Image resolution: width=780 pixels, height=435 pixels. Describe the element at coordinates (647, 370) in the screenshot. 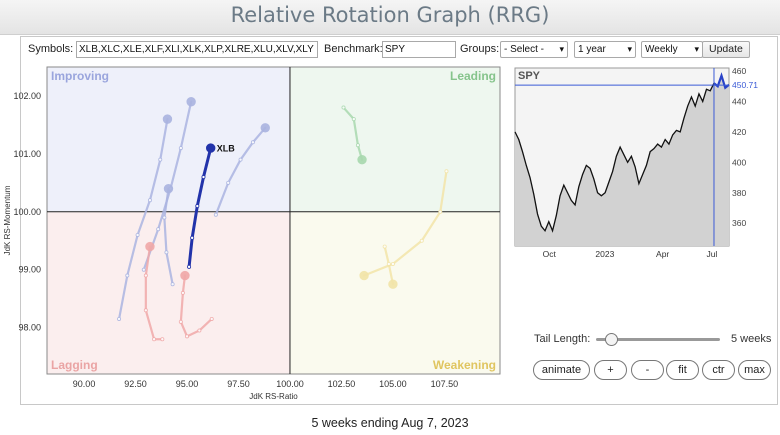

I see `zoom-out-button: -` at that location.